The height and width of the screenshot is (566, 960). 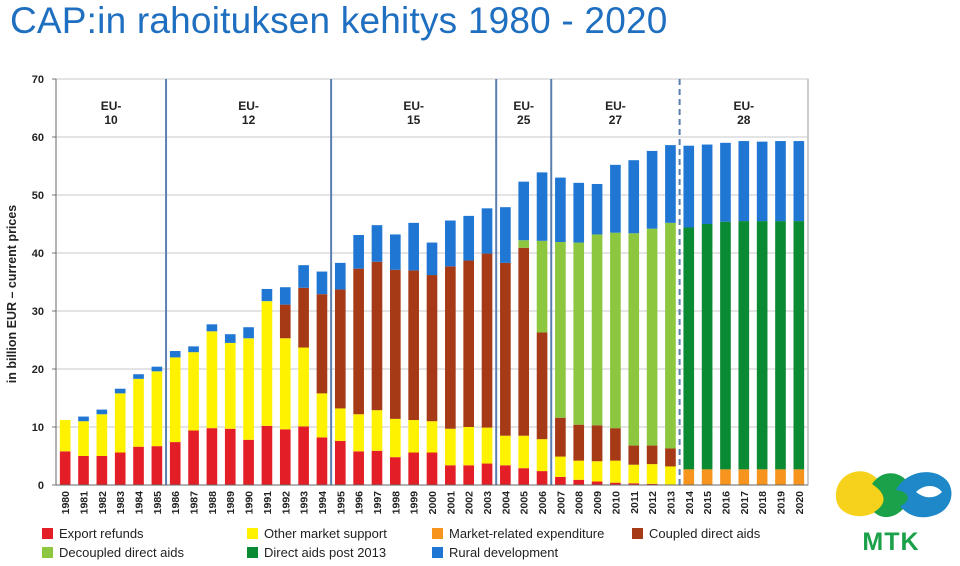 I want to click on x-tick-label: 2009, so click(x=598, y=503).